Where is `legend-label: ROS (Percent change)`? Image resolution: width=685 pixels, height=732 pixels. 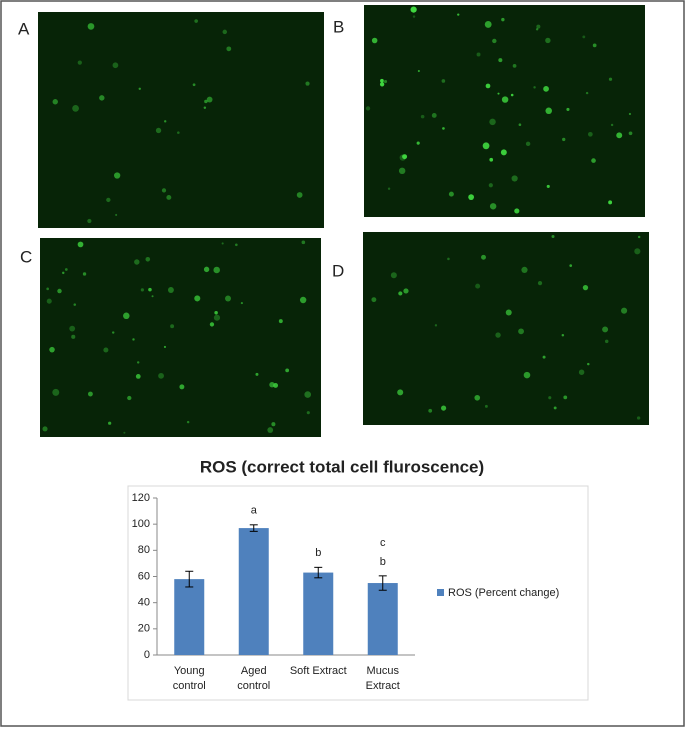
legend-label: ROS (Percent change) is located at coordinates (503, 593).